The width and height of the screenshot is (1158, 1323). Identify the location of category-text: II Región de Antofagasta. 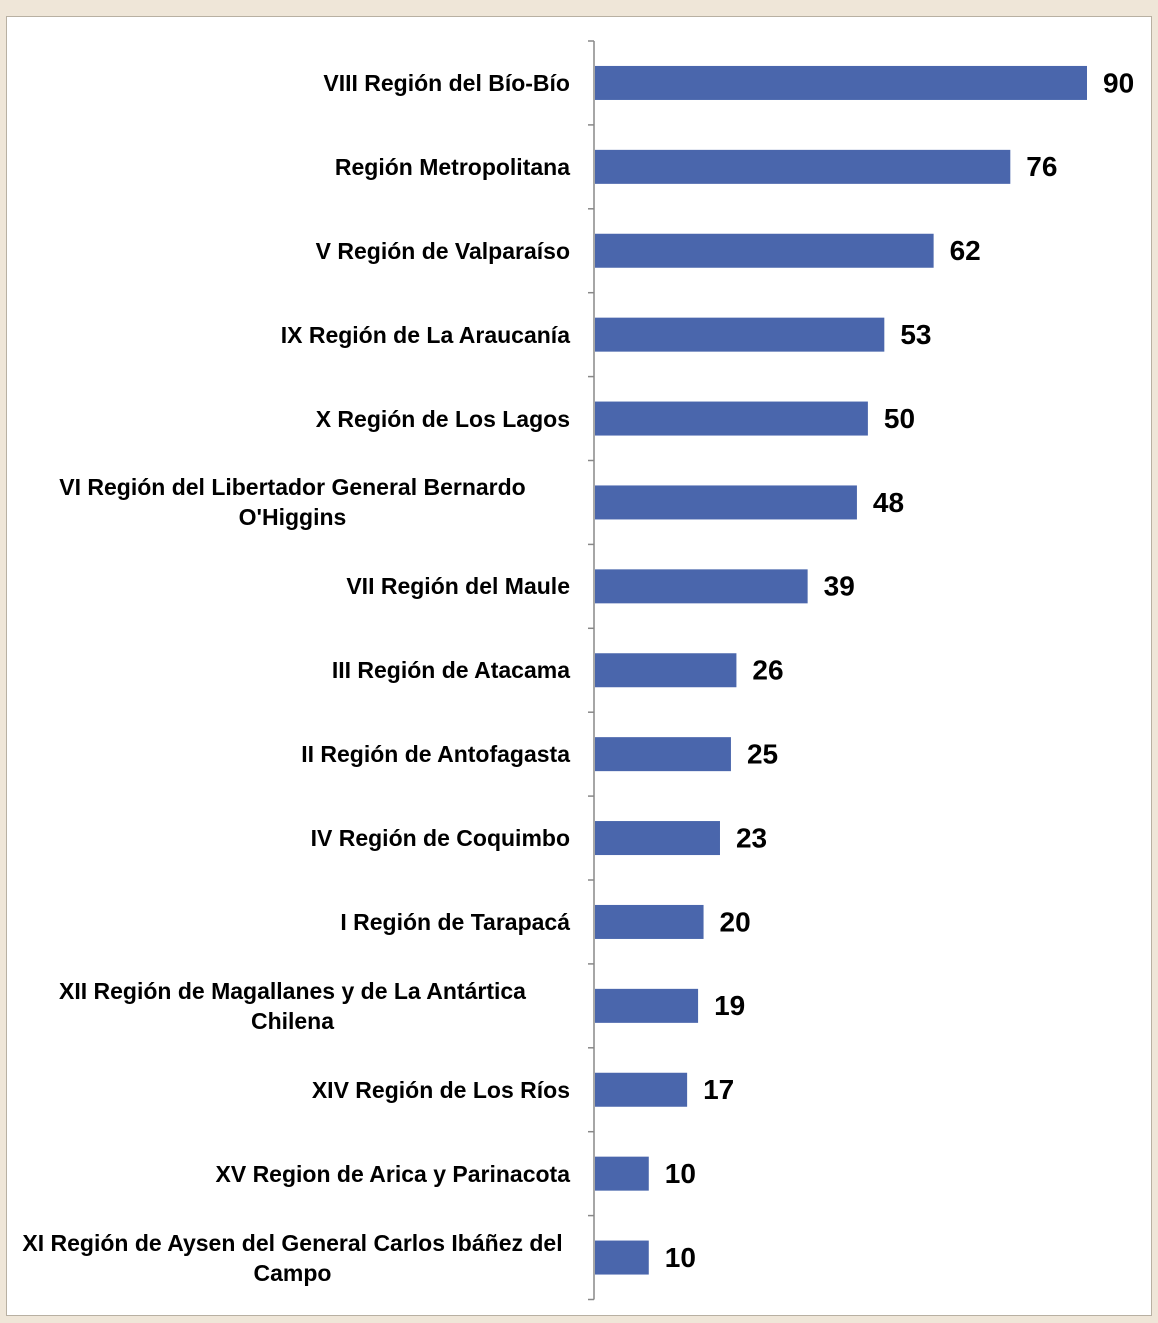
(435, 754).